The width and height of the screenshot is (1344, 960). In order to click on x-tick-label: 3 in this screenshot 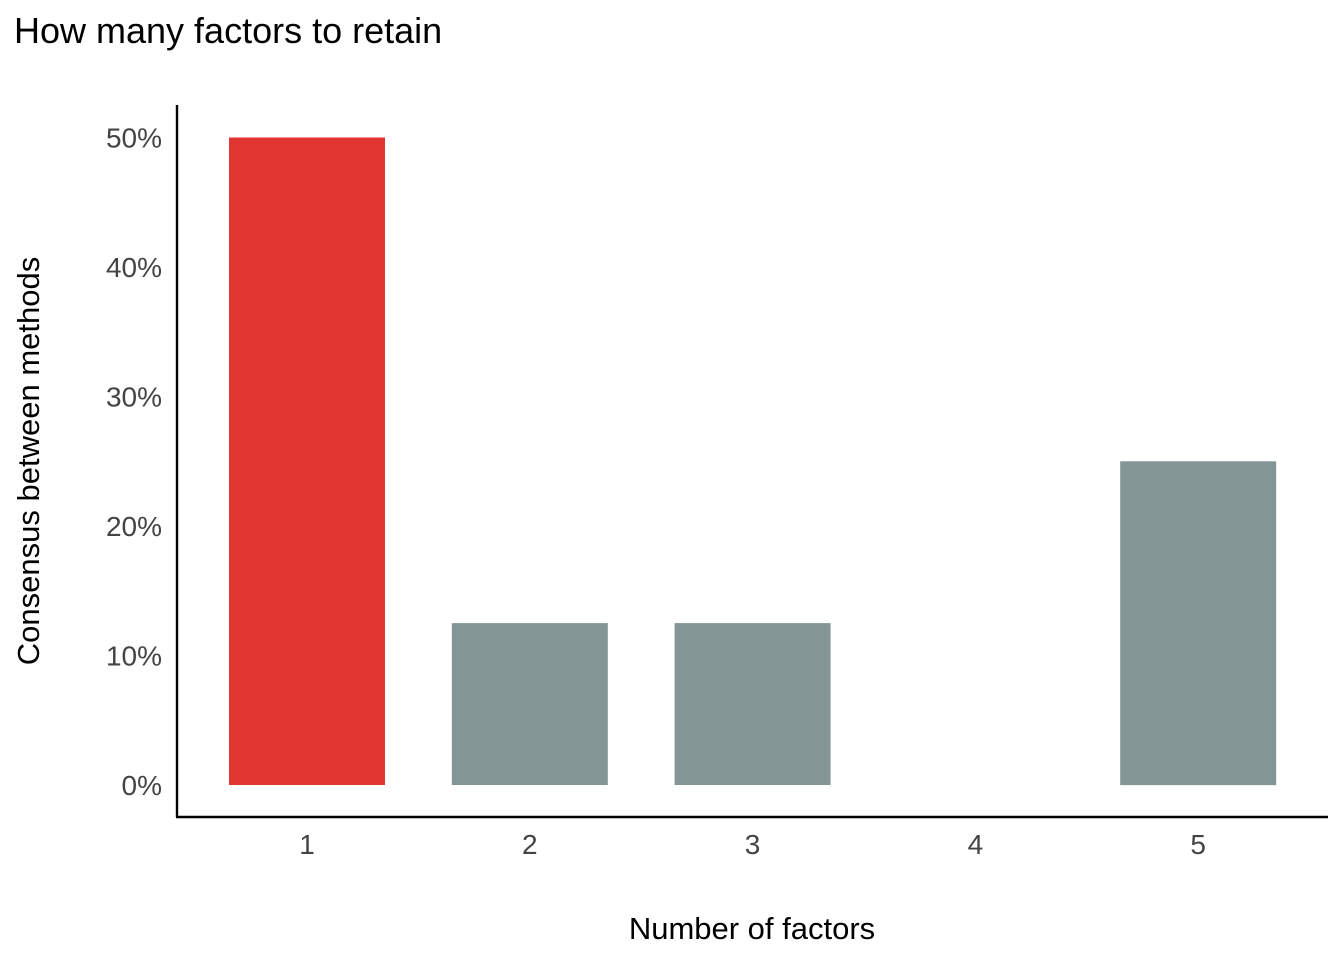, I will do `click(753, 844)`.